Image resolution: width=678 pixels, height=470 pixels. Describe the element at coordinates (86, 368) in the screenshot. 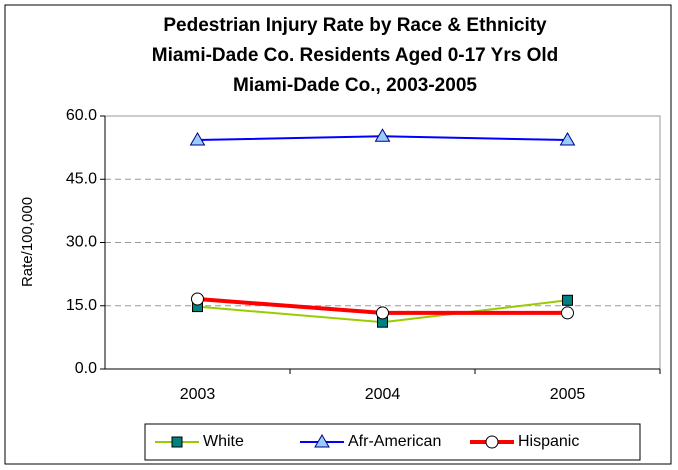

I see `y-tick-label: 0.0` at that location.